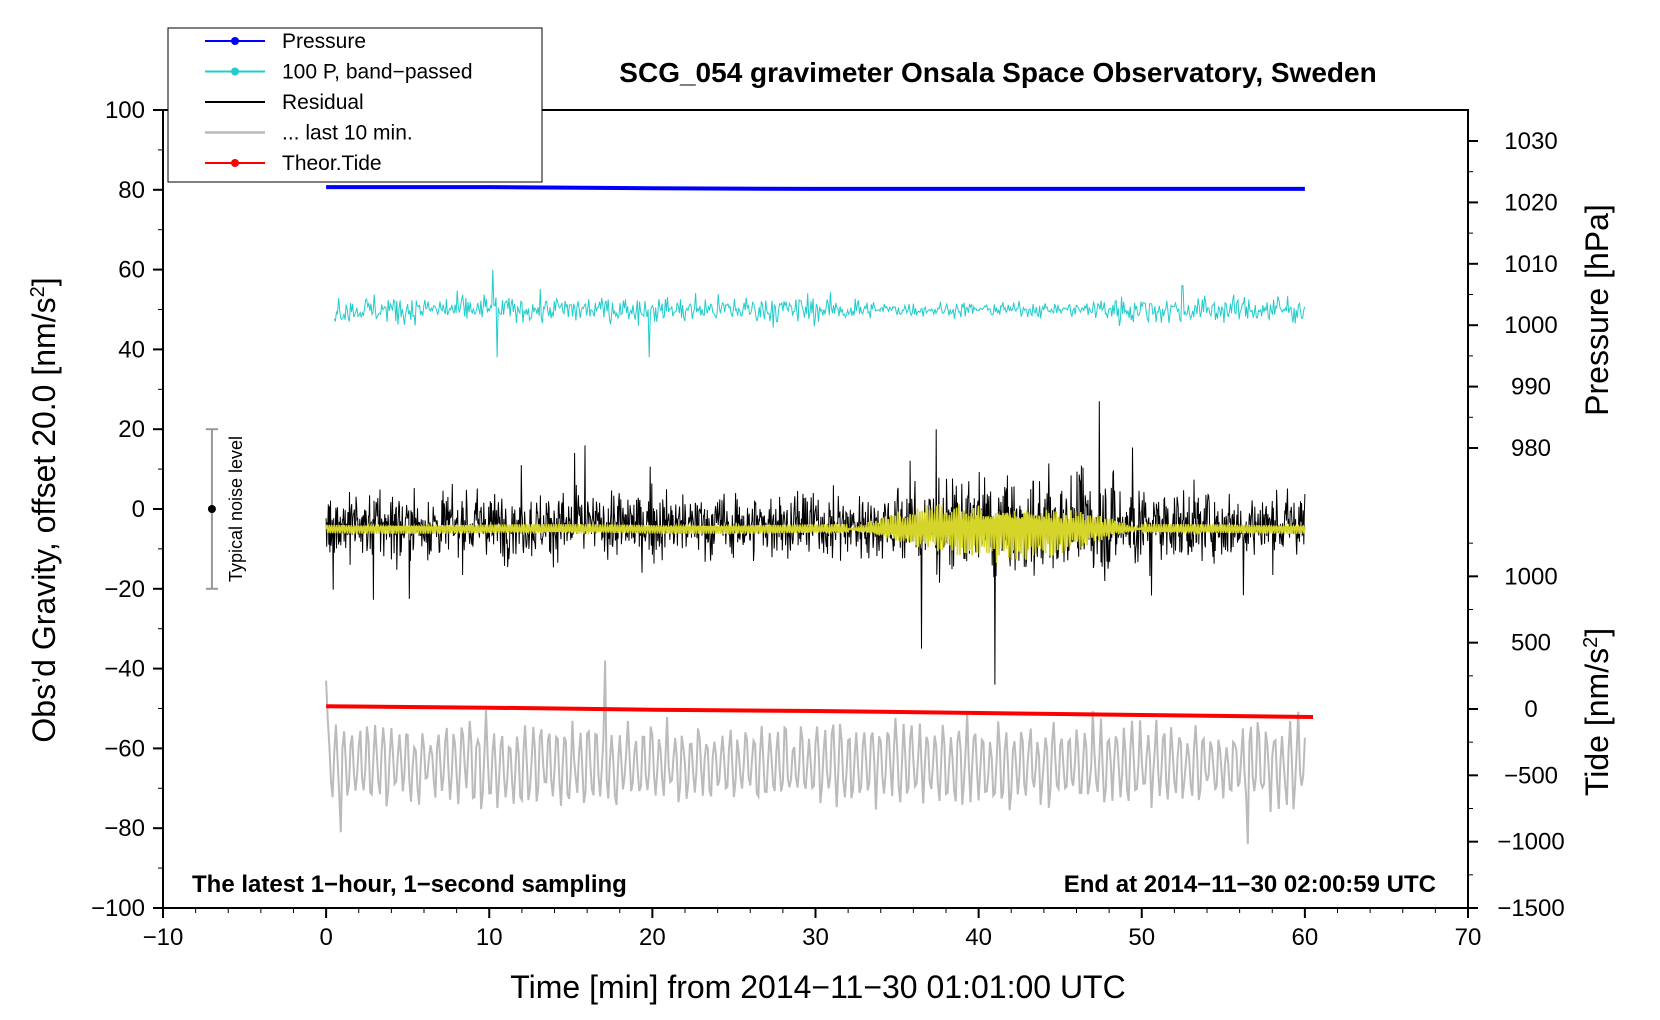 The width and height of the screenshot is (1660, 1020). Describe the element at coordinates (1531, 643) in the screenshot. I see `tide-tick-label: 500` at that location.